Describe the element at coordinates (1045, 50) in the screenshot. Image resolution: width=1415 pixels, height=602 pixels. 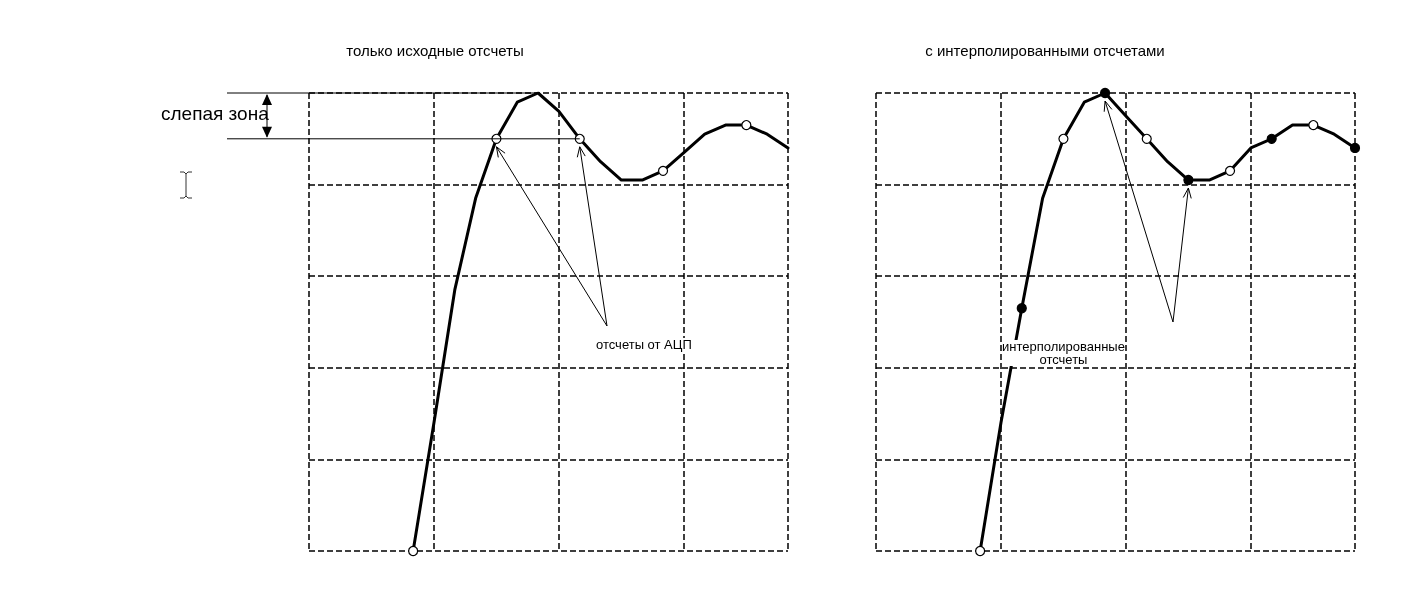
I see `chart-title: с интерполированными отсчетами` at that location.